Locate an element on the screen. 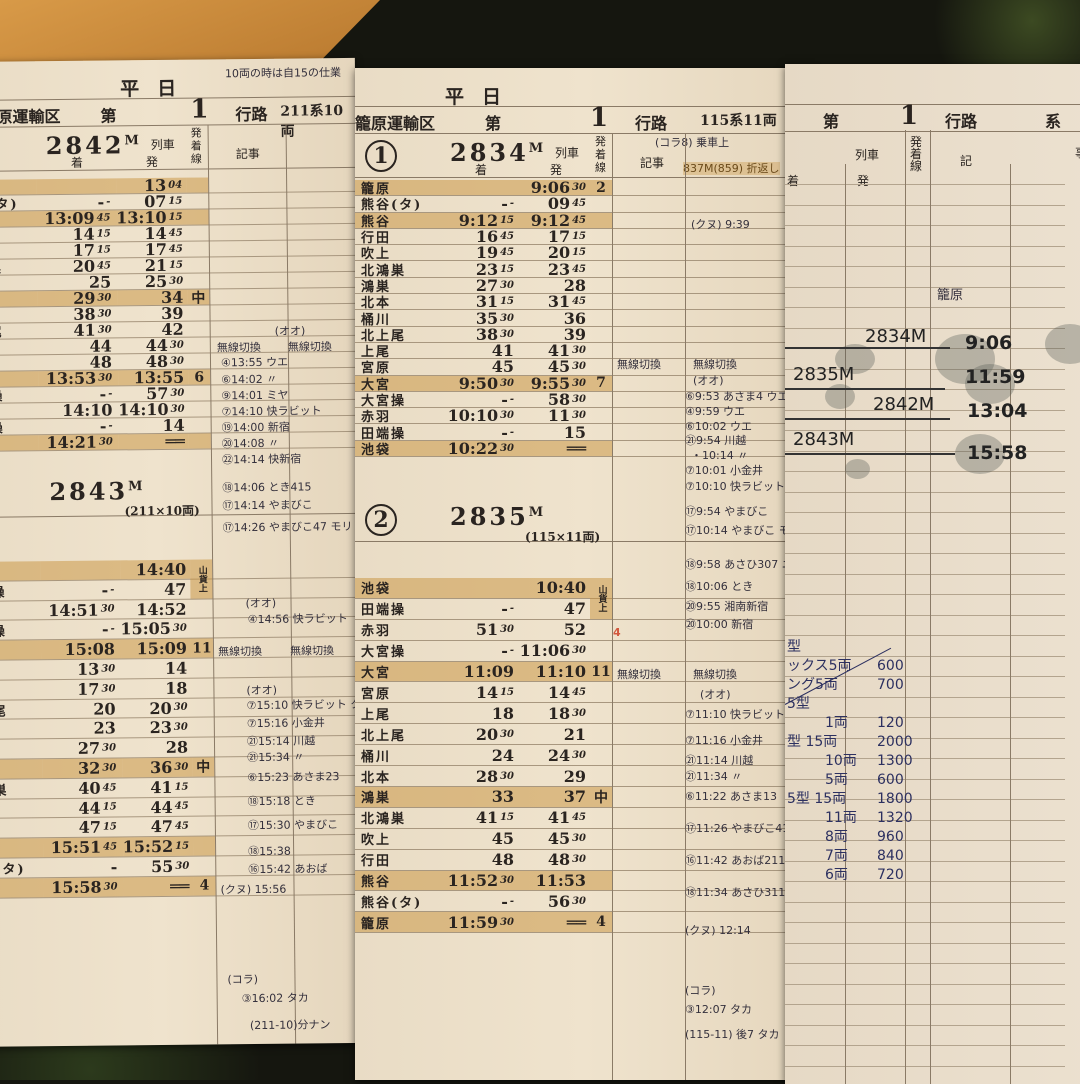 The width and height of the screenshot is (1080, 1084). arrival-time: 41 is located at coordinates (502, 351).